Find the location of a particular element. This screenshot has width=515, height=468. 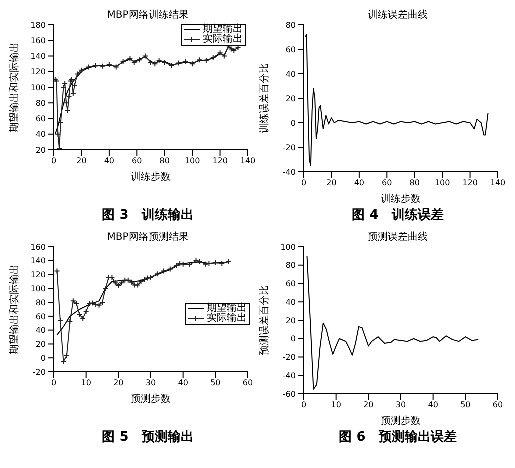

x-tick-label: 80 is located at coordinates (415, 183).